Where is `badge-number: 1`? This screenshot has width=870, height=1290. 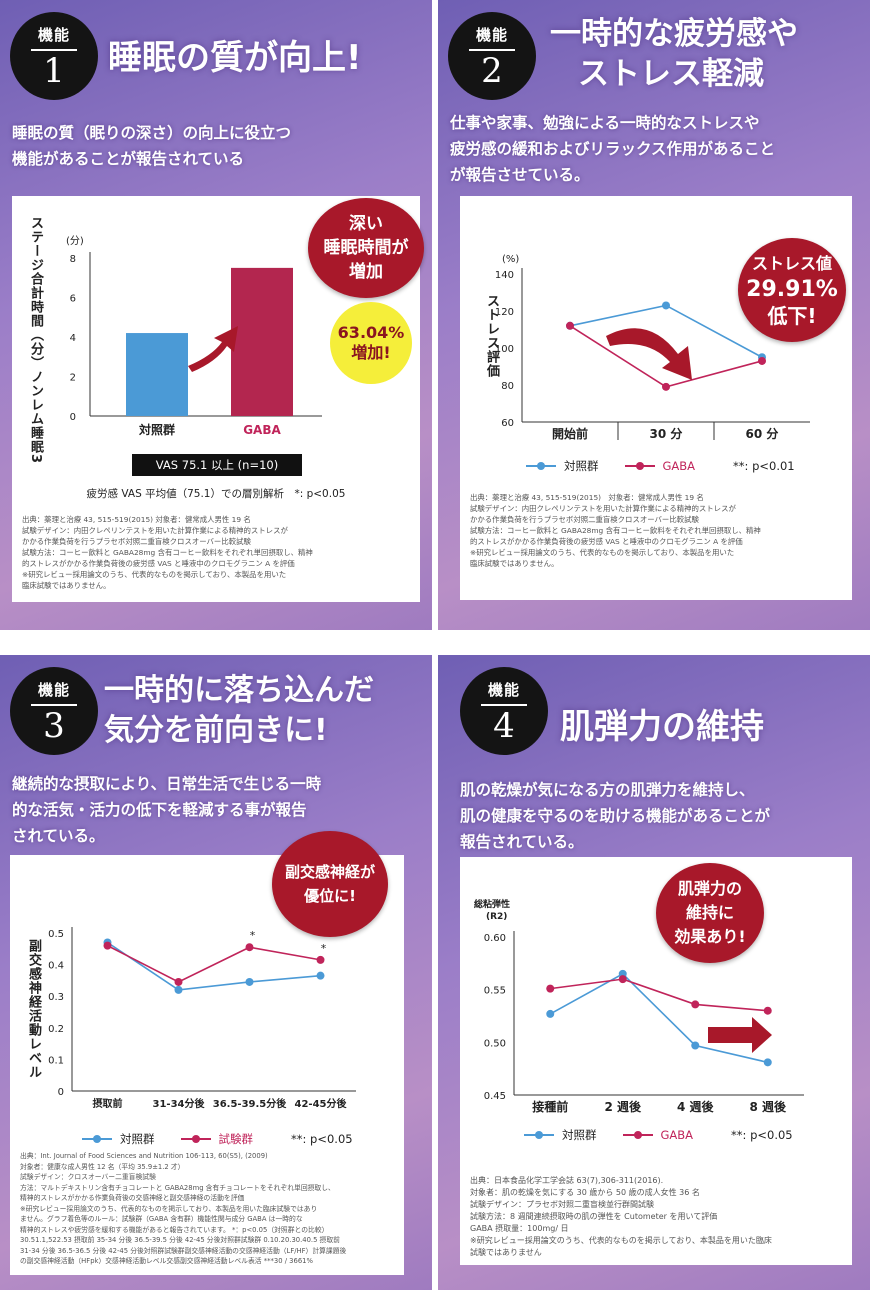
badge-number: 1 is located at coordinates (54, 70).